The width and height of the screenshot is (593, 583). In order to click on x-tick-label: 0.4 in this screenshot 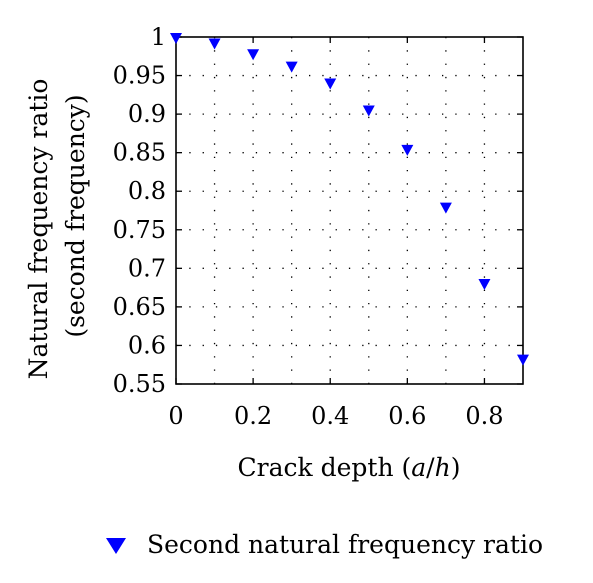, I will do `click(330, 416)`.